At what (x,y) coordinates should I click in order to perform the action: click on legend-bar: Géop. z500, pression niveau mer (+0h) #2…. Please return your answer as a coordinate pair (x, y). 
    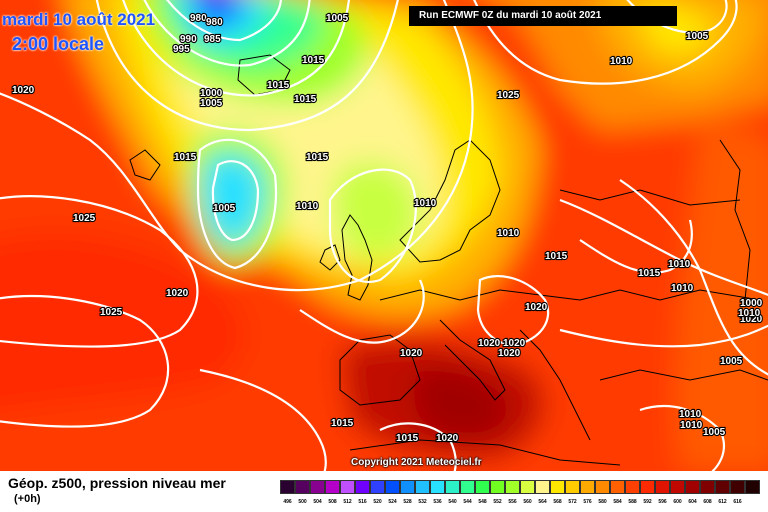
    Looking at the image, I should click on (384, 491).